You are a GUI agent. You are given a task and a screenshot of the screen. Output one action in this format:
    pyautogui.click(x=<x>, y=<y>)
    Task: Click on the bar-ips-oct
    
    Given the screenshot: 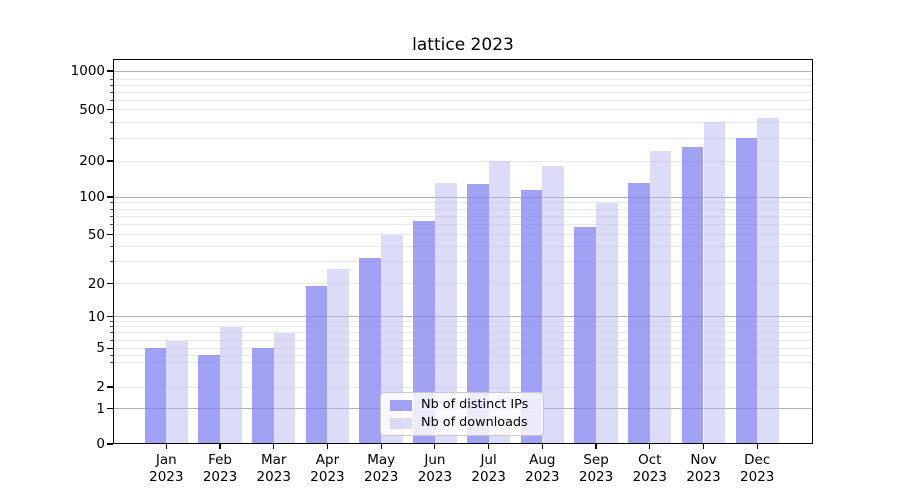 What is the action you would take?
    pyautogui.click(x=639, y=313)
    